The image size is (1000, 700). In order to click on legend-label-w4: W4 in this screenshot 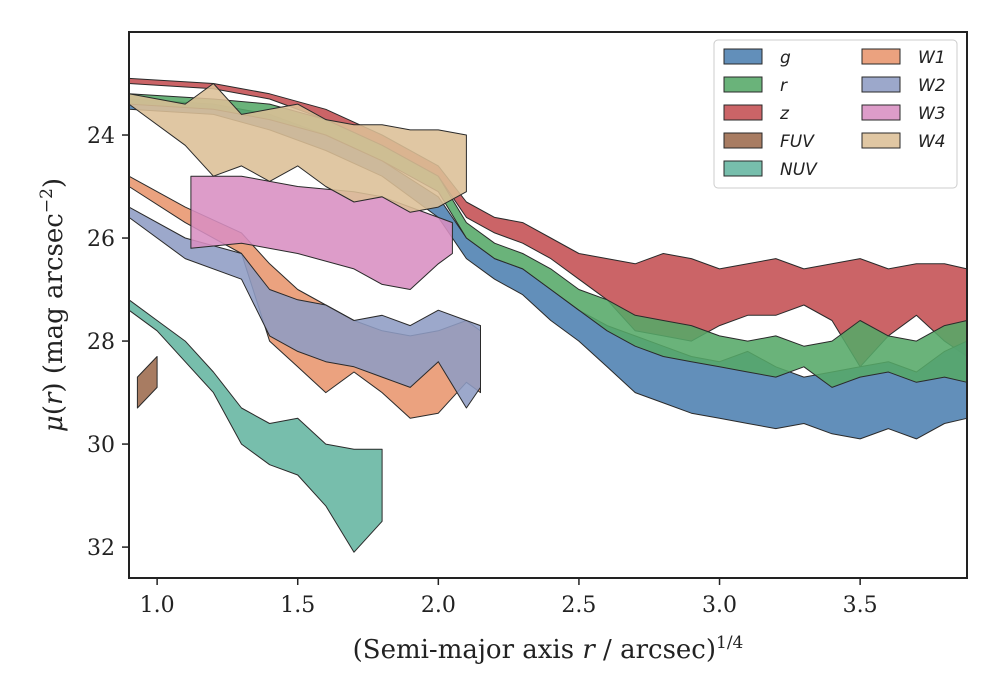, I will do `click(932, 142)`.